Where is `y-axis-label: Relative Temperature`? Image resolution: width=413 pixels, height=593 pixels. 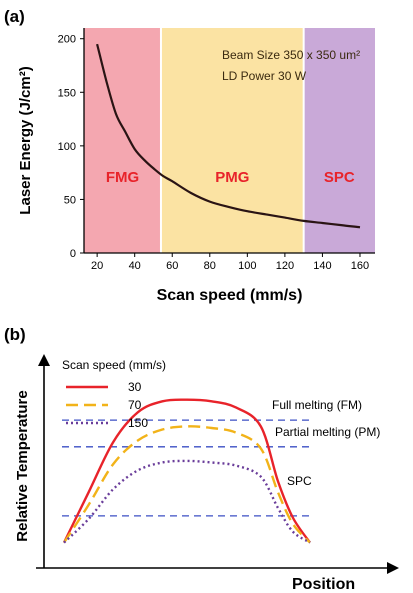
y-axis-label: Relative Temperature is located at coordinates (22, 465).